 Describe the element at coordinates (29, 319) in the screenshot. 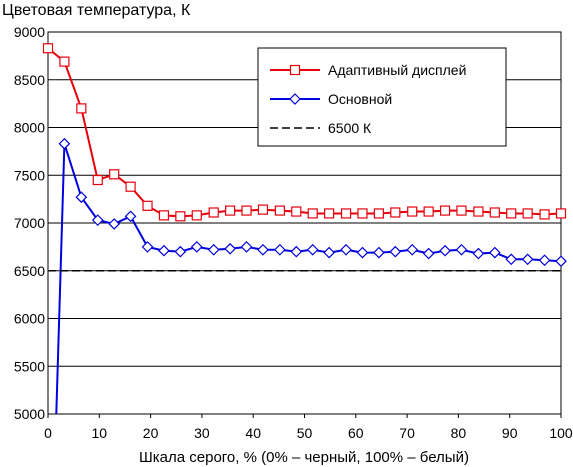

I see `y-tick-label: 6000` at that location.